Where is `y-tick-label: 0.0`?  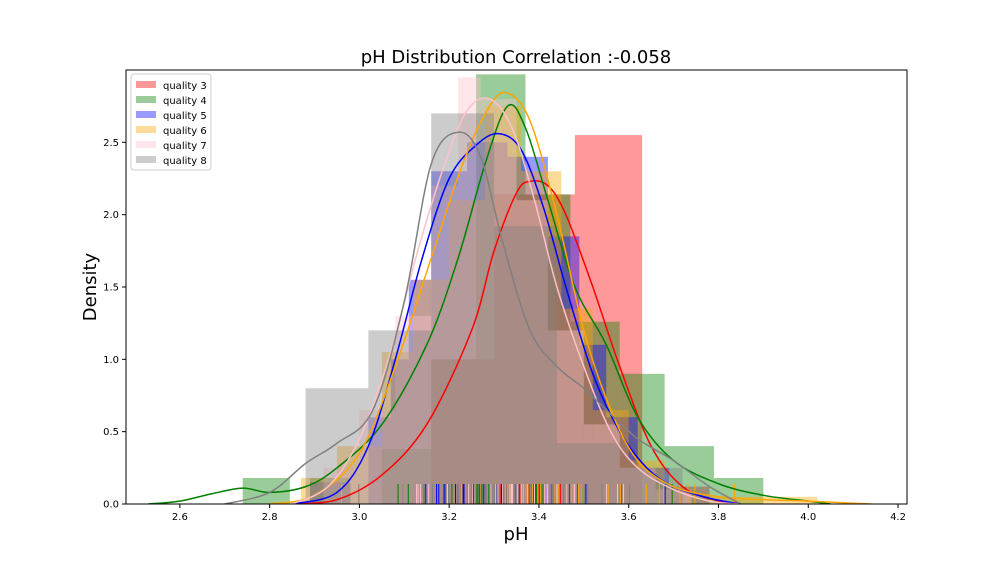
y-tick-label: 0.0 is located at coordinates (111, 505).